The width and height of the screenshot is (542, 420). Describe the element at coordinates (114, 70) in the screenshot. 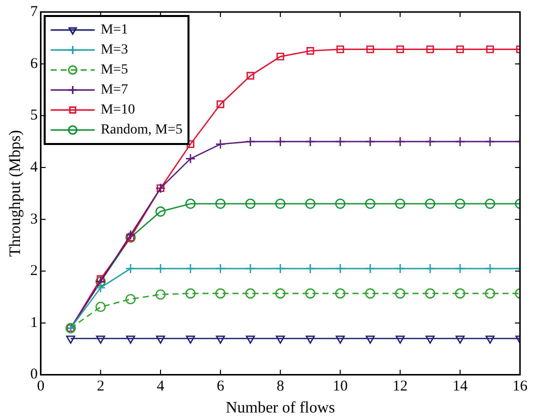

I see `legend-label: M=5` at that location.